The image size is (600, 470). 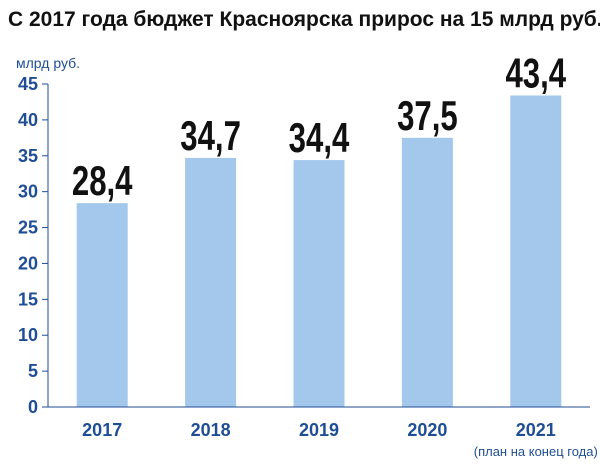 What do you see at coordinates (28, 263) in the screenshot?
I see `y-tick-label: 20` at bounding box center [28, 263].